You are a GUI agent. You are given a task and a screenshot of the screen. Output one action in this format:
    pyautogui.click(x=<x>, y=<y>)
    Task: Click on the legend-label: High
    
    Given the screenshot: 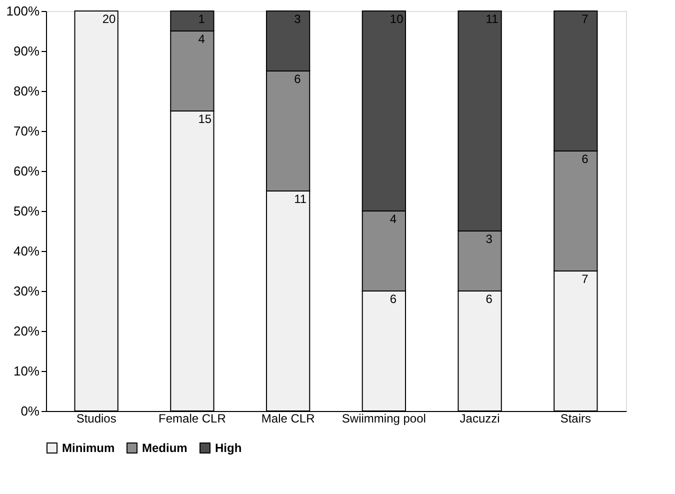 What is the action you would take?
    pyautogui.click(x=228, y=448)
    